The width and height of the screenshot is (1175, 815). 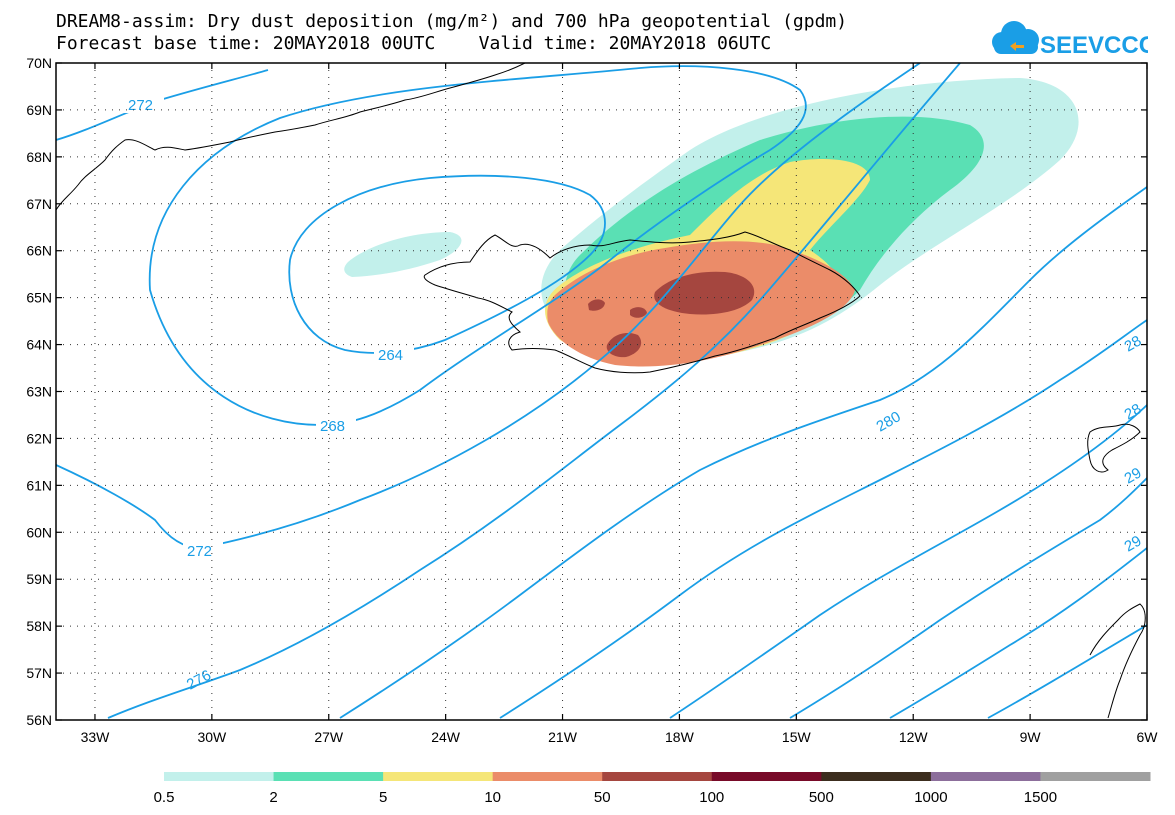 What do you see at coordinates (446, 737) in the screenshot?
I see `lon-label-24W: 24W` at bounding box center [446, 737].